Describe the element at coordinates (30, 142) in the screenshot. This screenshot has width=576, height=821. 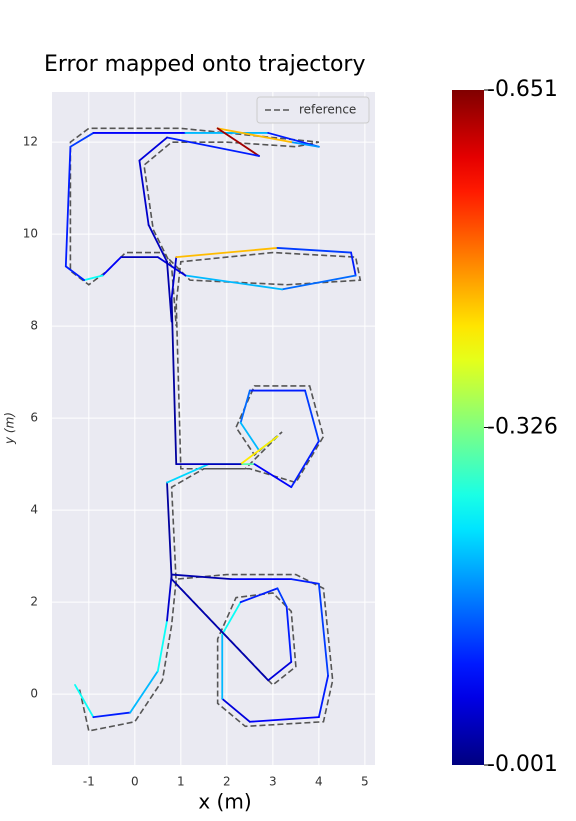
I see `y-tick-label: 12` at that location.